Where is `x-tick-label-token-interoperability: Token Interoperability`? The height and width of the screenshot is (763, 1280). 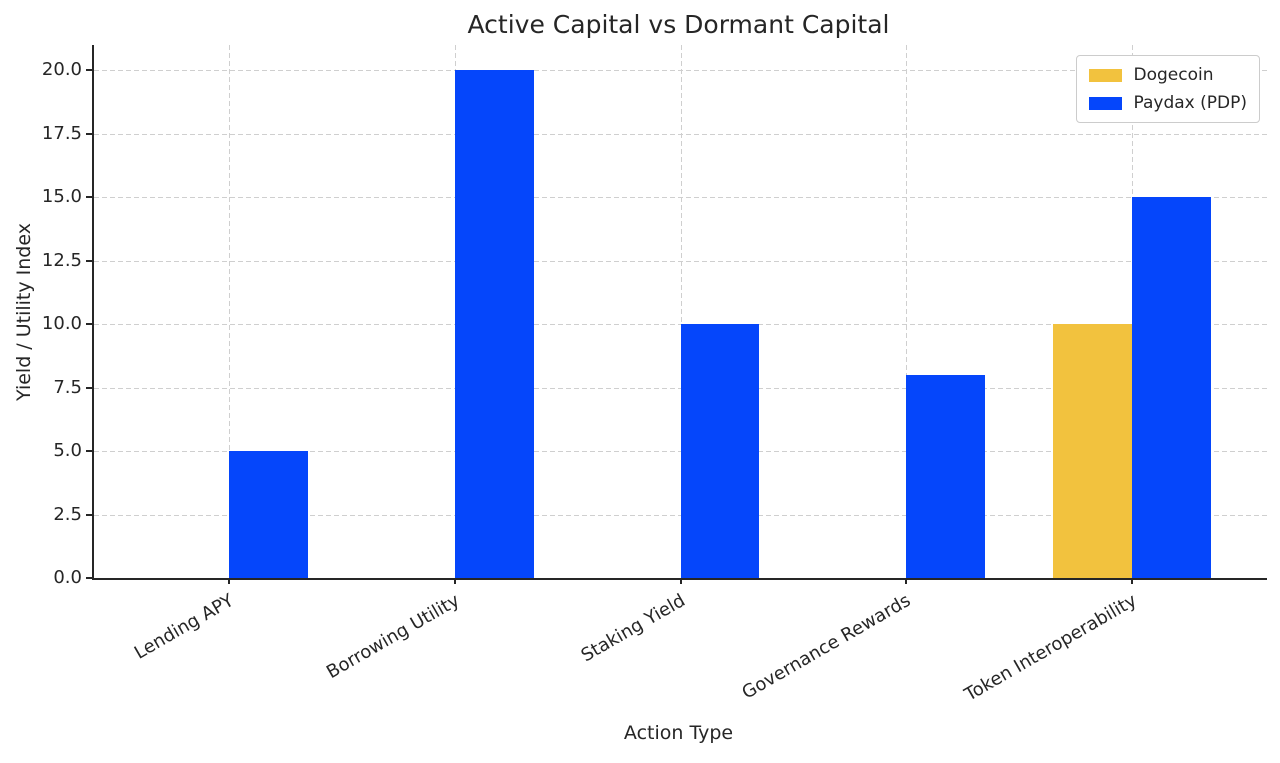
x-tick-label-token-interoperability: Token Interoperability is located at coordinates (1050, 648).